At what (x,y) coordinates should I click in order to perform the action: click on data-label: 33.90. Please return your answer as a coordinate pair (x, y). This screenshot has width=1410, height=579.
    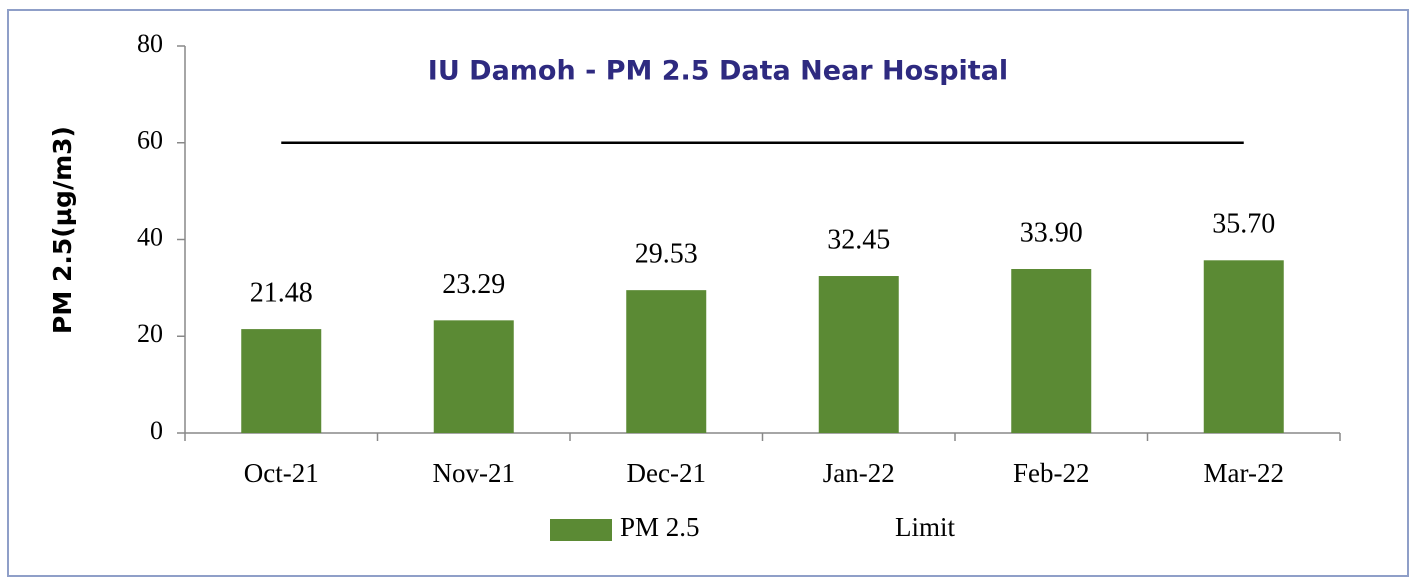
    Looking at the image, I should click on (1051, 232).